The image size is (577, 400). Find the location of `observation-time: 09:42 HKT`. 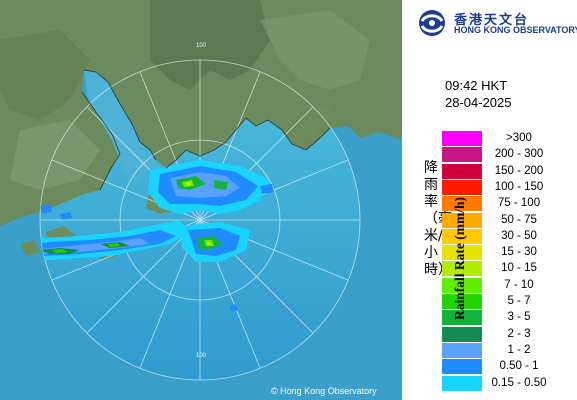

observation-time: 09:42 HKT is located at coordinates (476, 85).